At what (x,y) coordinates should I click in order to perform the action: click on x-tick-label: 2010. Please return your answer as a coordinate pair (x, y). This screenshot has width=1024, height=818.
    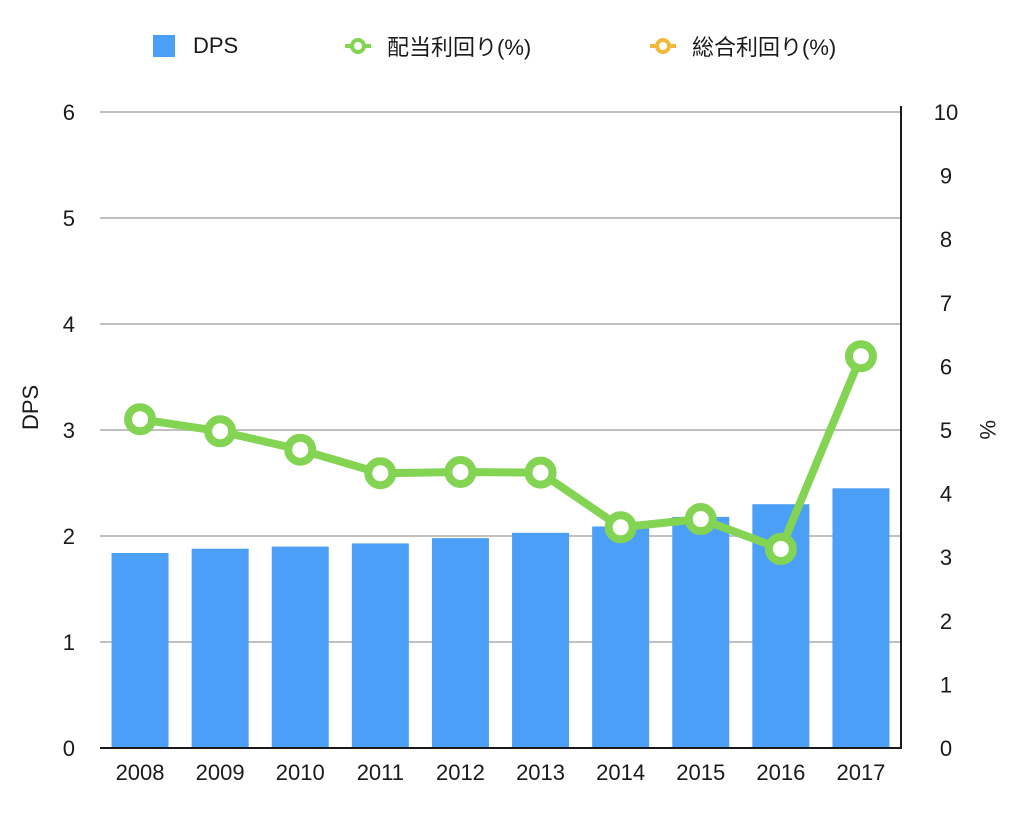
    Looking at the image, I should click on (300, 772).